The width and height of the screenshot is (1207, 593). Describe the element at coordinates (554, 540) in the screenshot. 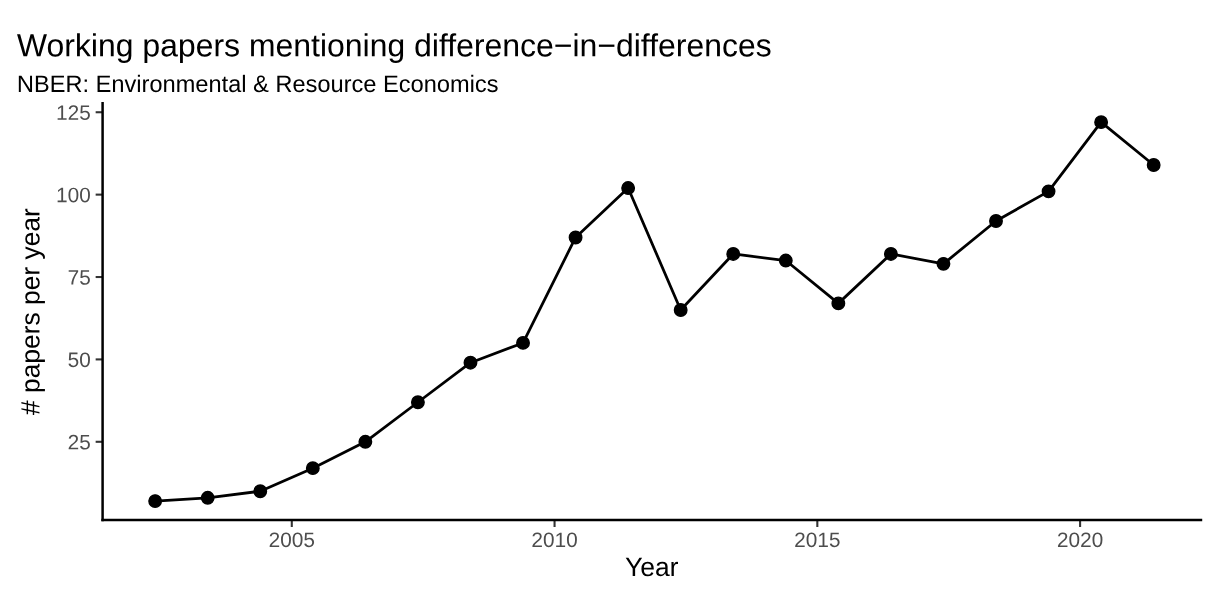

I see `x-tick-label: 2010` at that location.